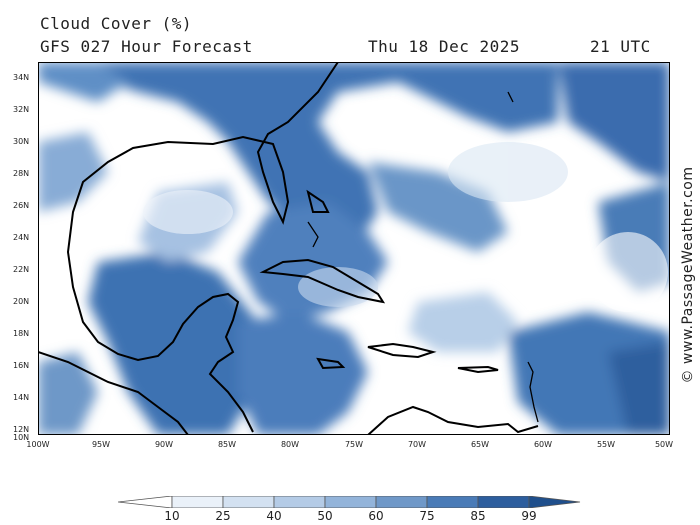 This screenshot has width=700, height=525. Describe the element at coordinates (664, 444) in the screenshot. I see `lon-label: 50W` at that location.